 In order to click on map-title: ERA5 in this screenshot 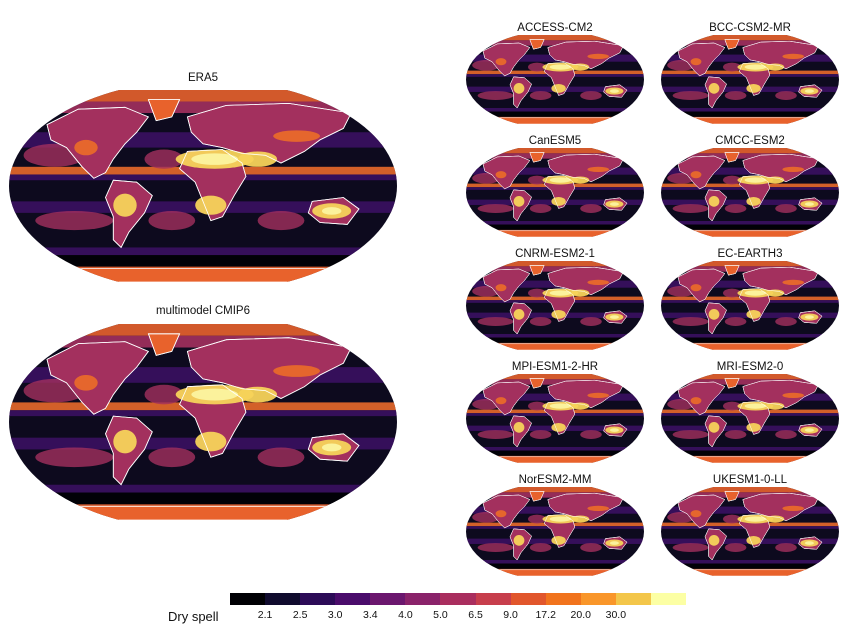, I will do `click(203, 78)`.